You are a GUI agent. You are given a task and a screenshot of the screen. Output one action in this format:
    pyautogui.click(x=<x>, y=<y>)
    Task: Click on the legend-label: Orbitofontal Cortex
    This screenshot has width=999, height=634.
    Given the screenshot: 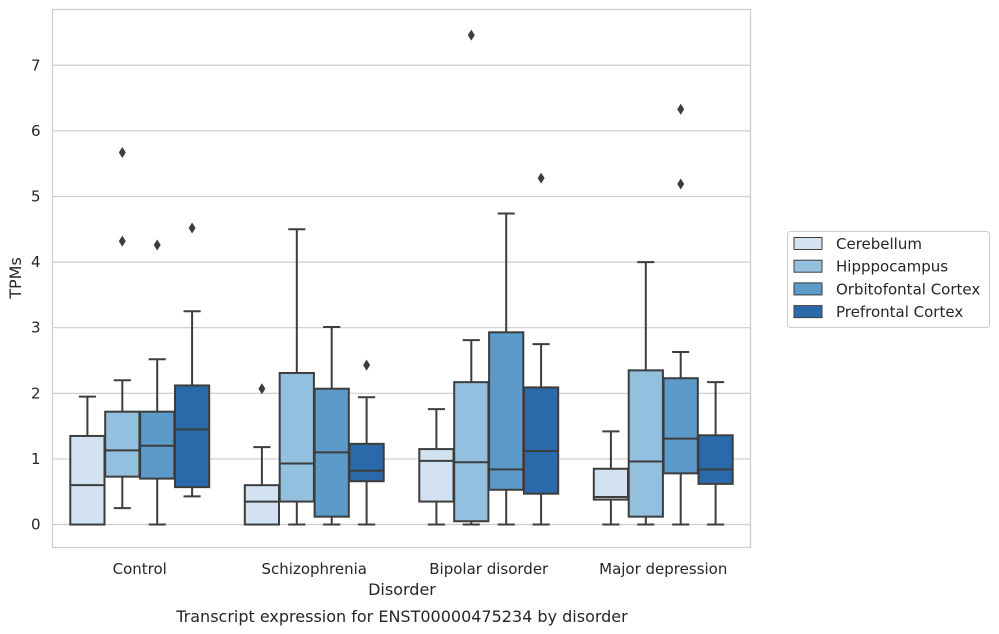 What is the action you would take?
    pyautogui.click(x=908, y=289)
    